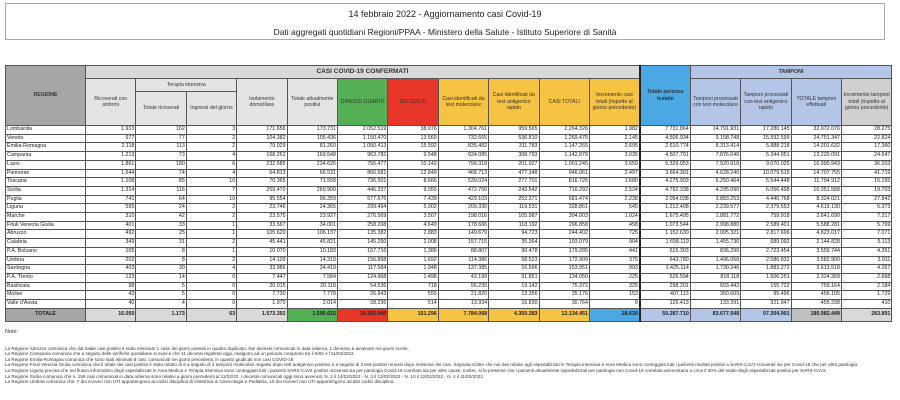 This screenshot has width=900, height=400. What do you see at coordinates (614, 295) in the screenshot?
I see `cell-incremento-casi-totali-rispetto-al-giorno-precedente: 153` at bounding box center [614, 295].